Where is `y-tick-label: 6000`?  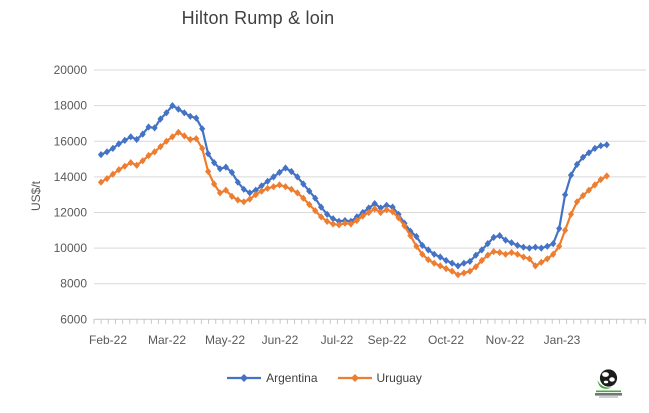 y-tick-label: 6000 is located at coordinates (73, 319).